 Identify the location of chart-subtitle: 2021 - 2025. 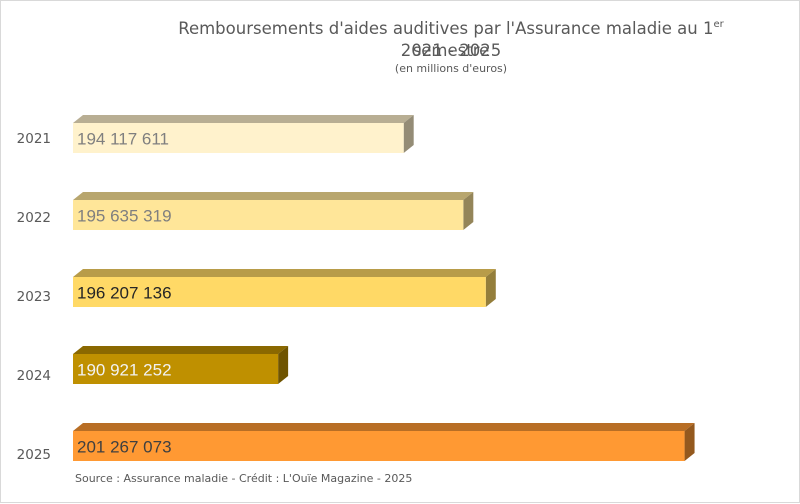
(451, 50).